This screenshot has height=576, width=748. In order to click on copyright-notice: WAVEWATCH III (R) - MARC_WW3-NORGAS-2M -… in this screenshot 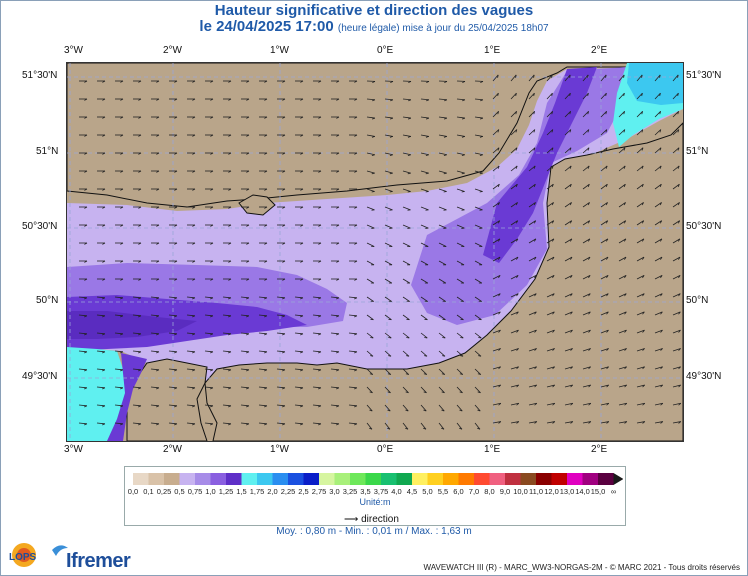, I will do `click(581, 567)`.